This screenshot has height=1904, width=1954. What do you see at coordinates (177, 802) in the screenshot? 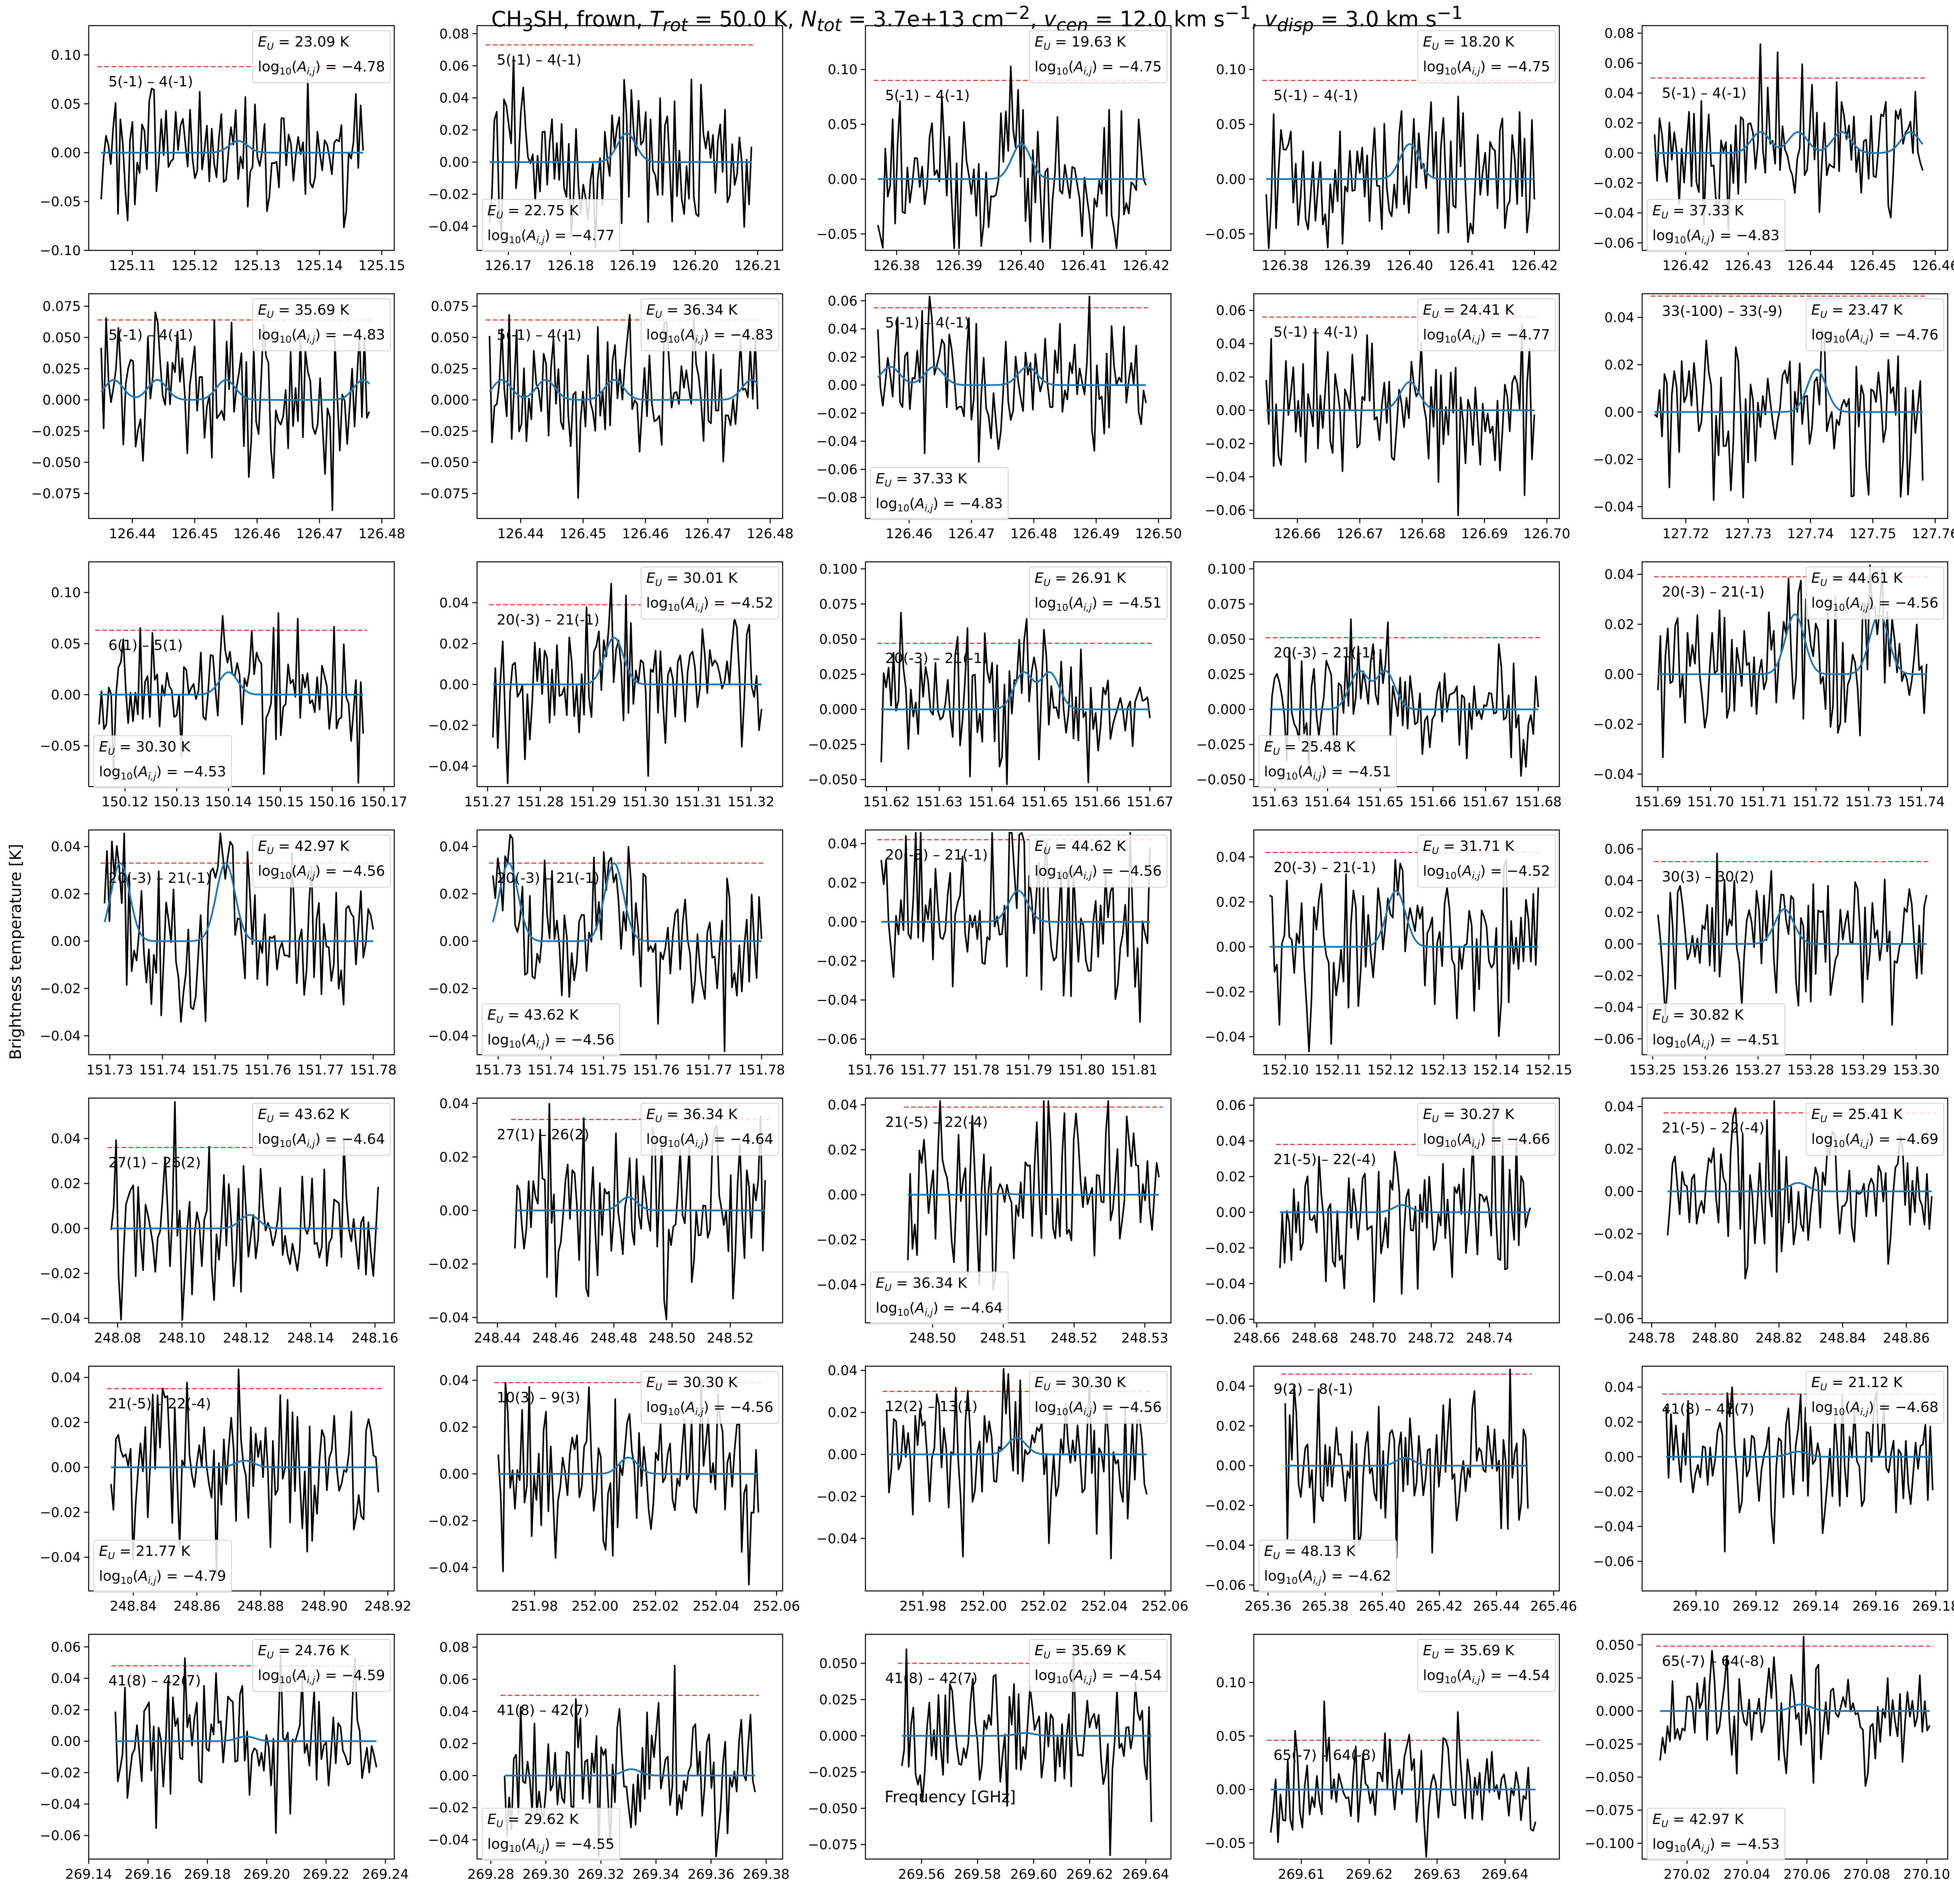
I see `x-tick-label: 150.13` at bounding box center [177, 802].